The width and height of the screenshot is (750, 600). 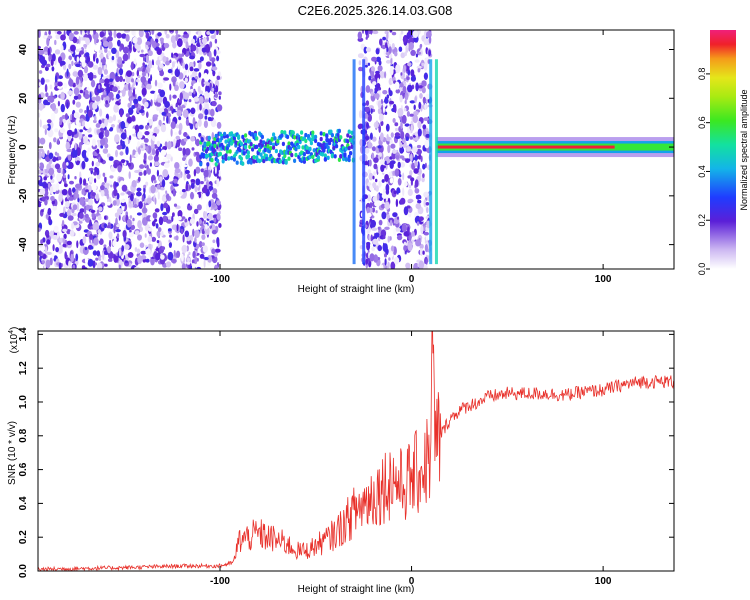 What do you see at coordinates (23, 571) in the screenshot?
I see `y-tick-label: 0.0` at bounding box center [23, 571].